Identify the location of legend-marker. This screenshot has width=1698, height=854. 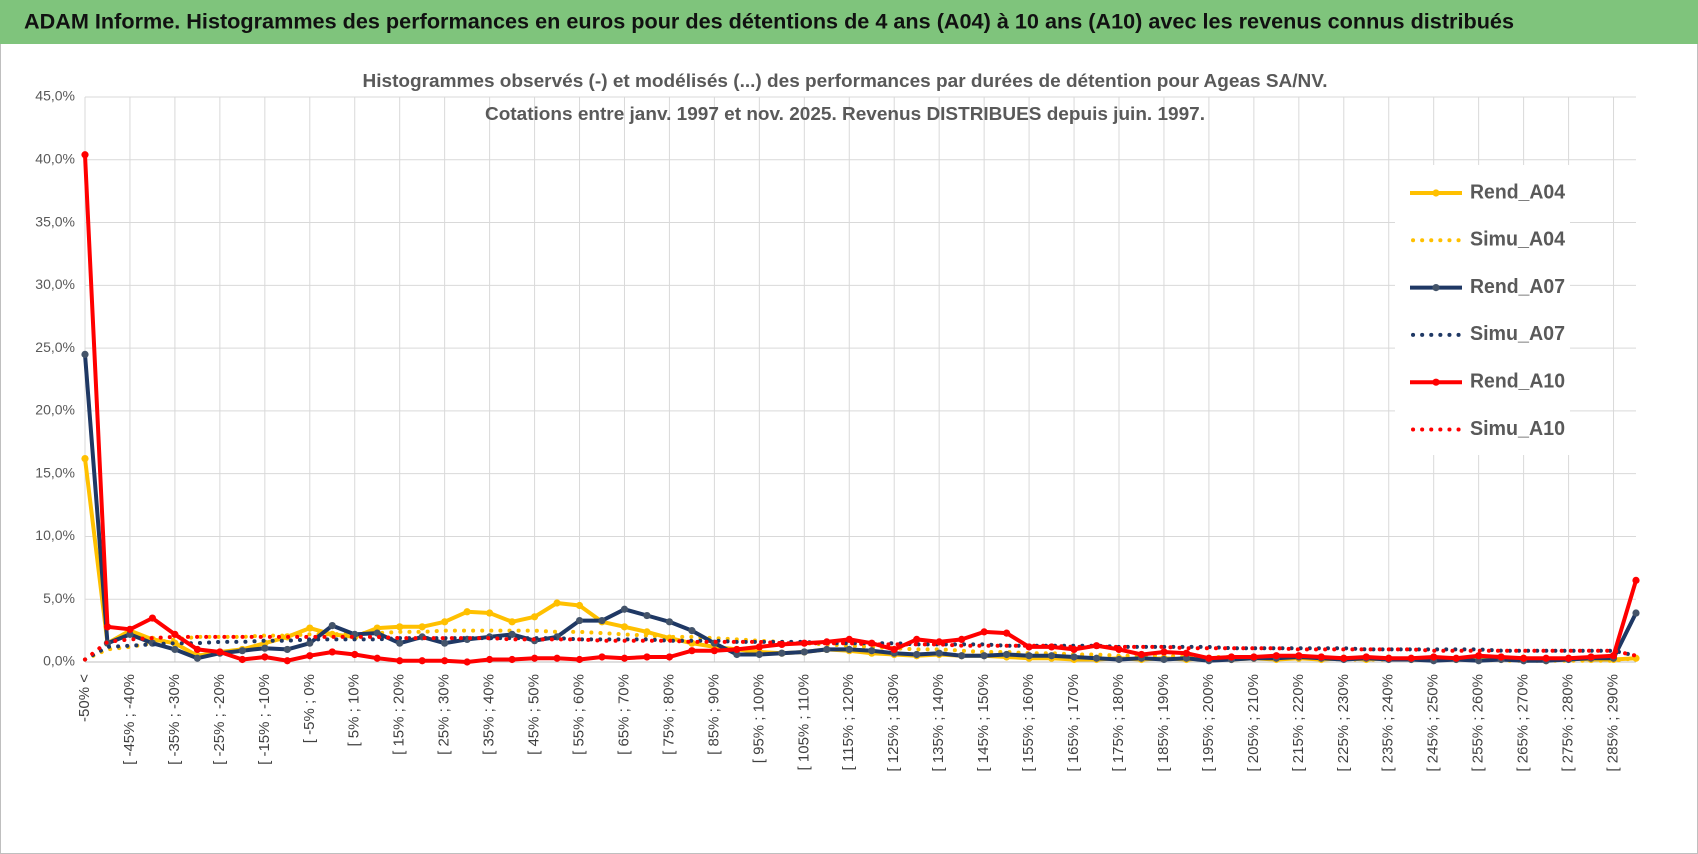
(1436, 193).